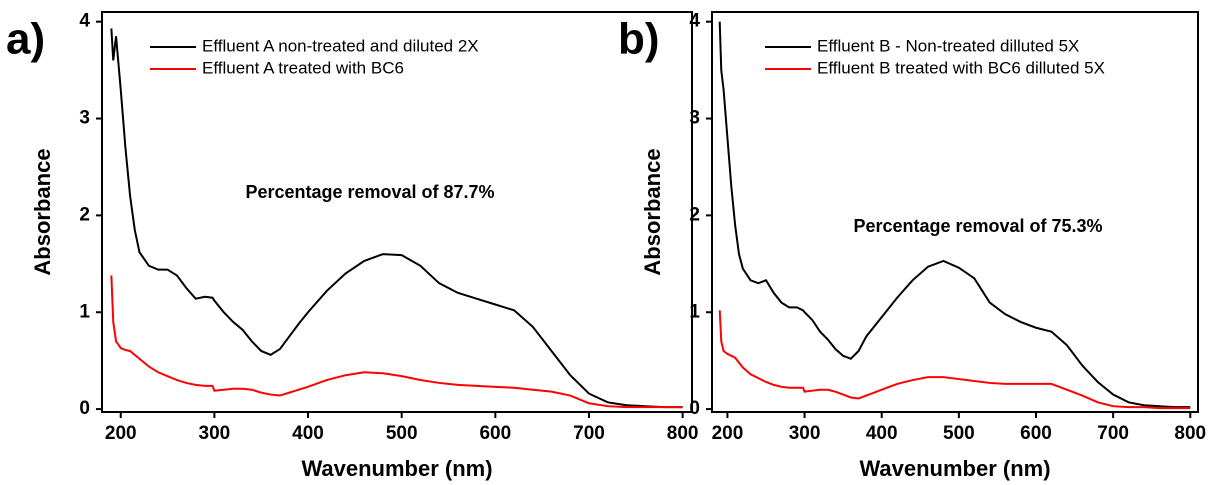 The width and height of the screenshot is (1211, 485). What do you see at coordinates (977, 226) in the screenshot?
I see `annotation: Percentage removal of 75.3%` at bounding box center [977, 226].